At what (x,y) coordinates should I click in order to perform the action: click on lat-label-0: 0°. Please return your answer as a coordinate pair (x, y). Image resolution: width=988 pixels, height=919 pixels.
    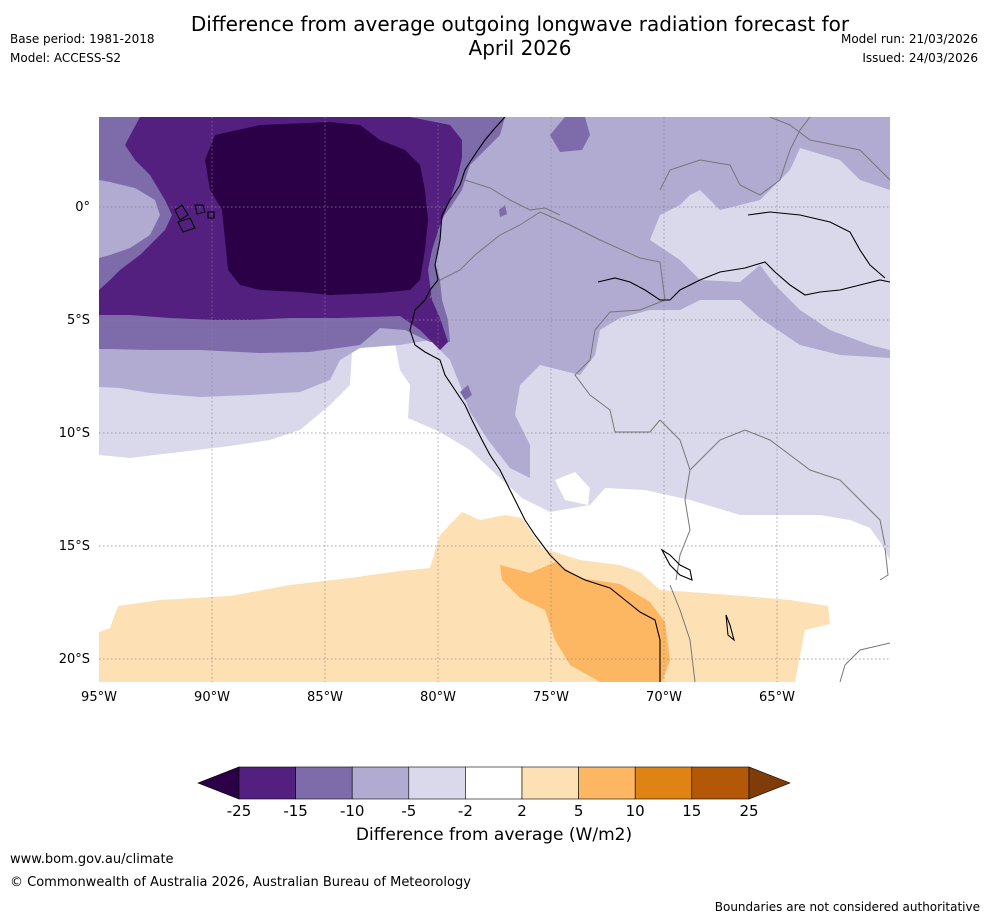
    Looking at the image, I should click on (82, 207).